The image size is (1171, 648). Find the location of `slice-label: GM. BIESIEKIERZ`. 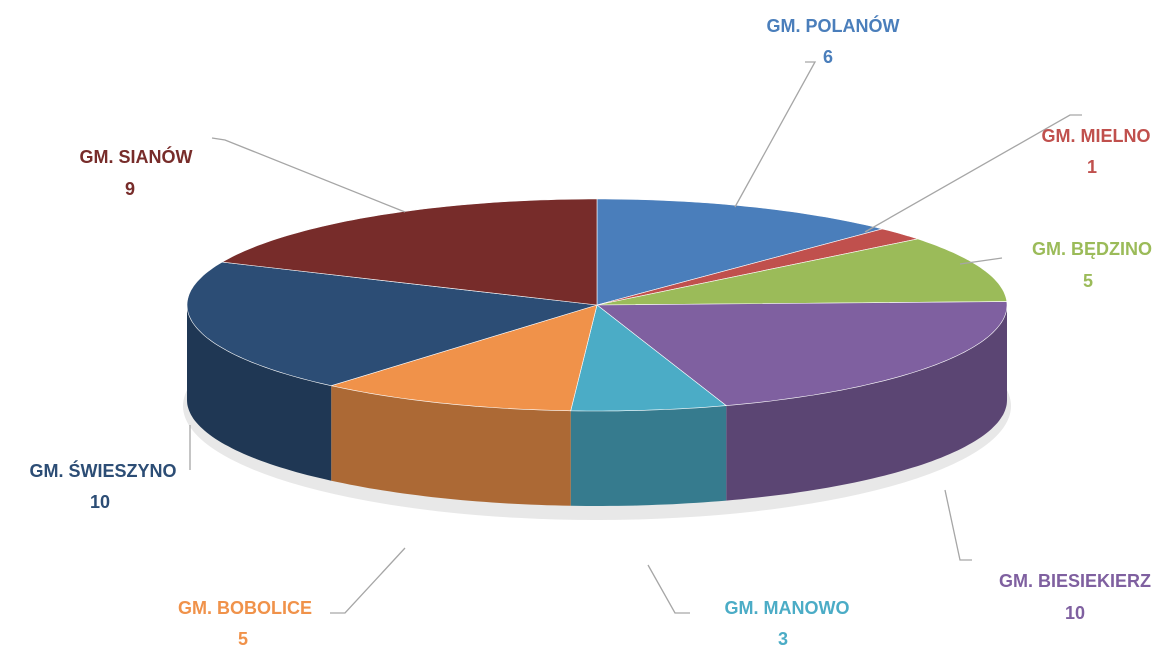

slice-label: GM. BIESIEKIERZ is located at coordinates (1075, 581).